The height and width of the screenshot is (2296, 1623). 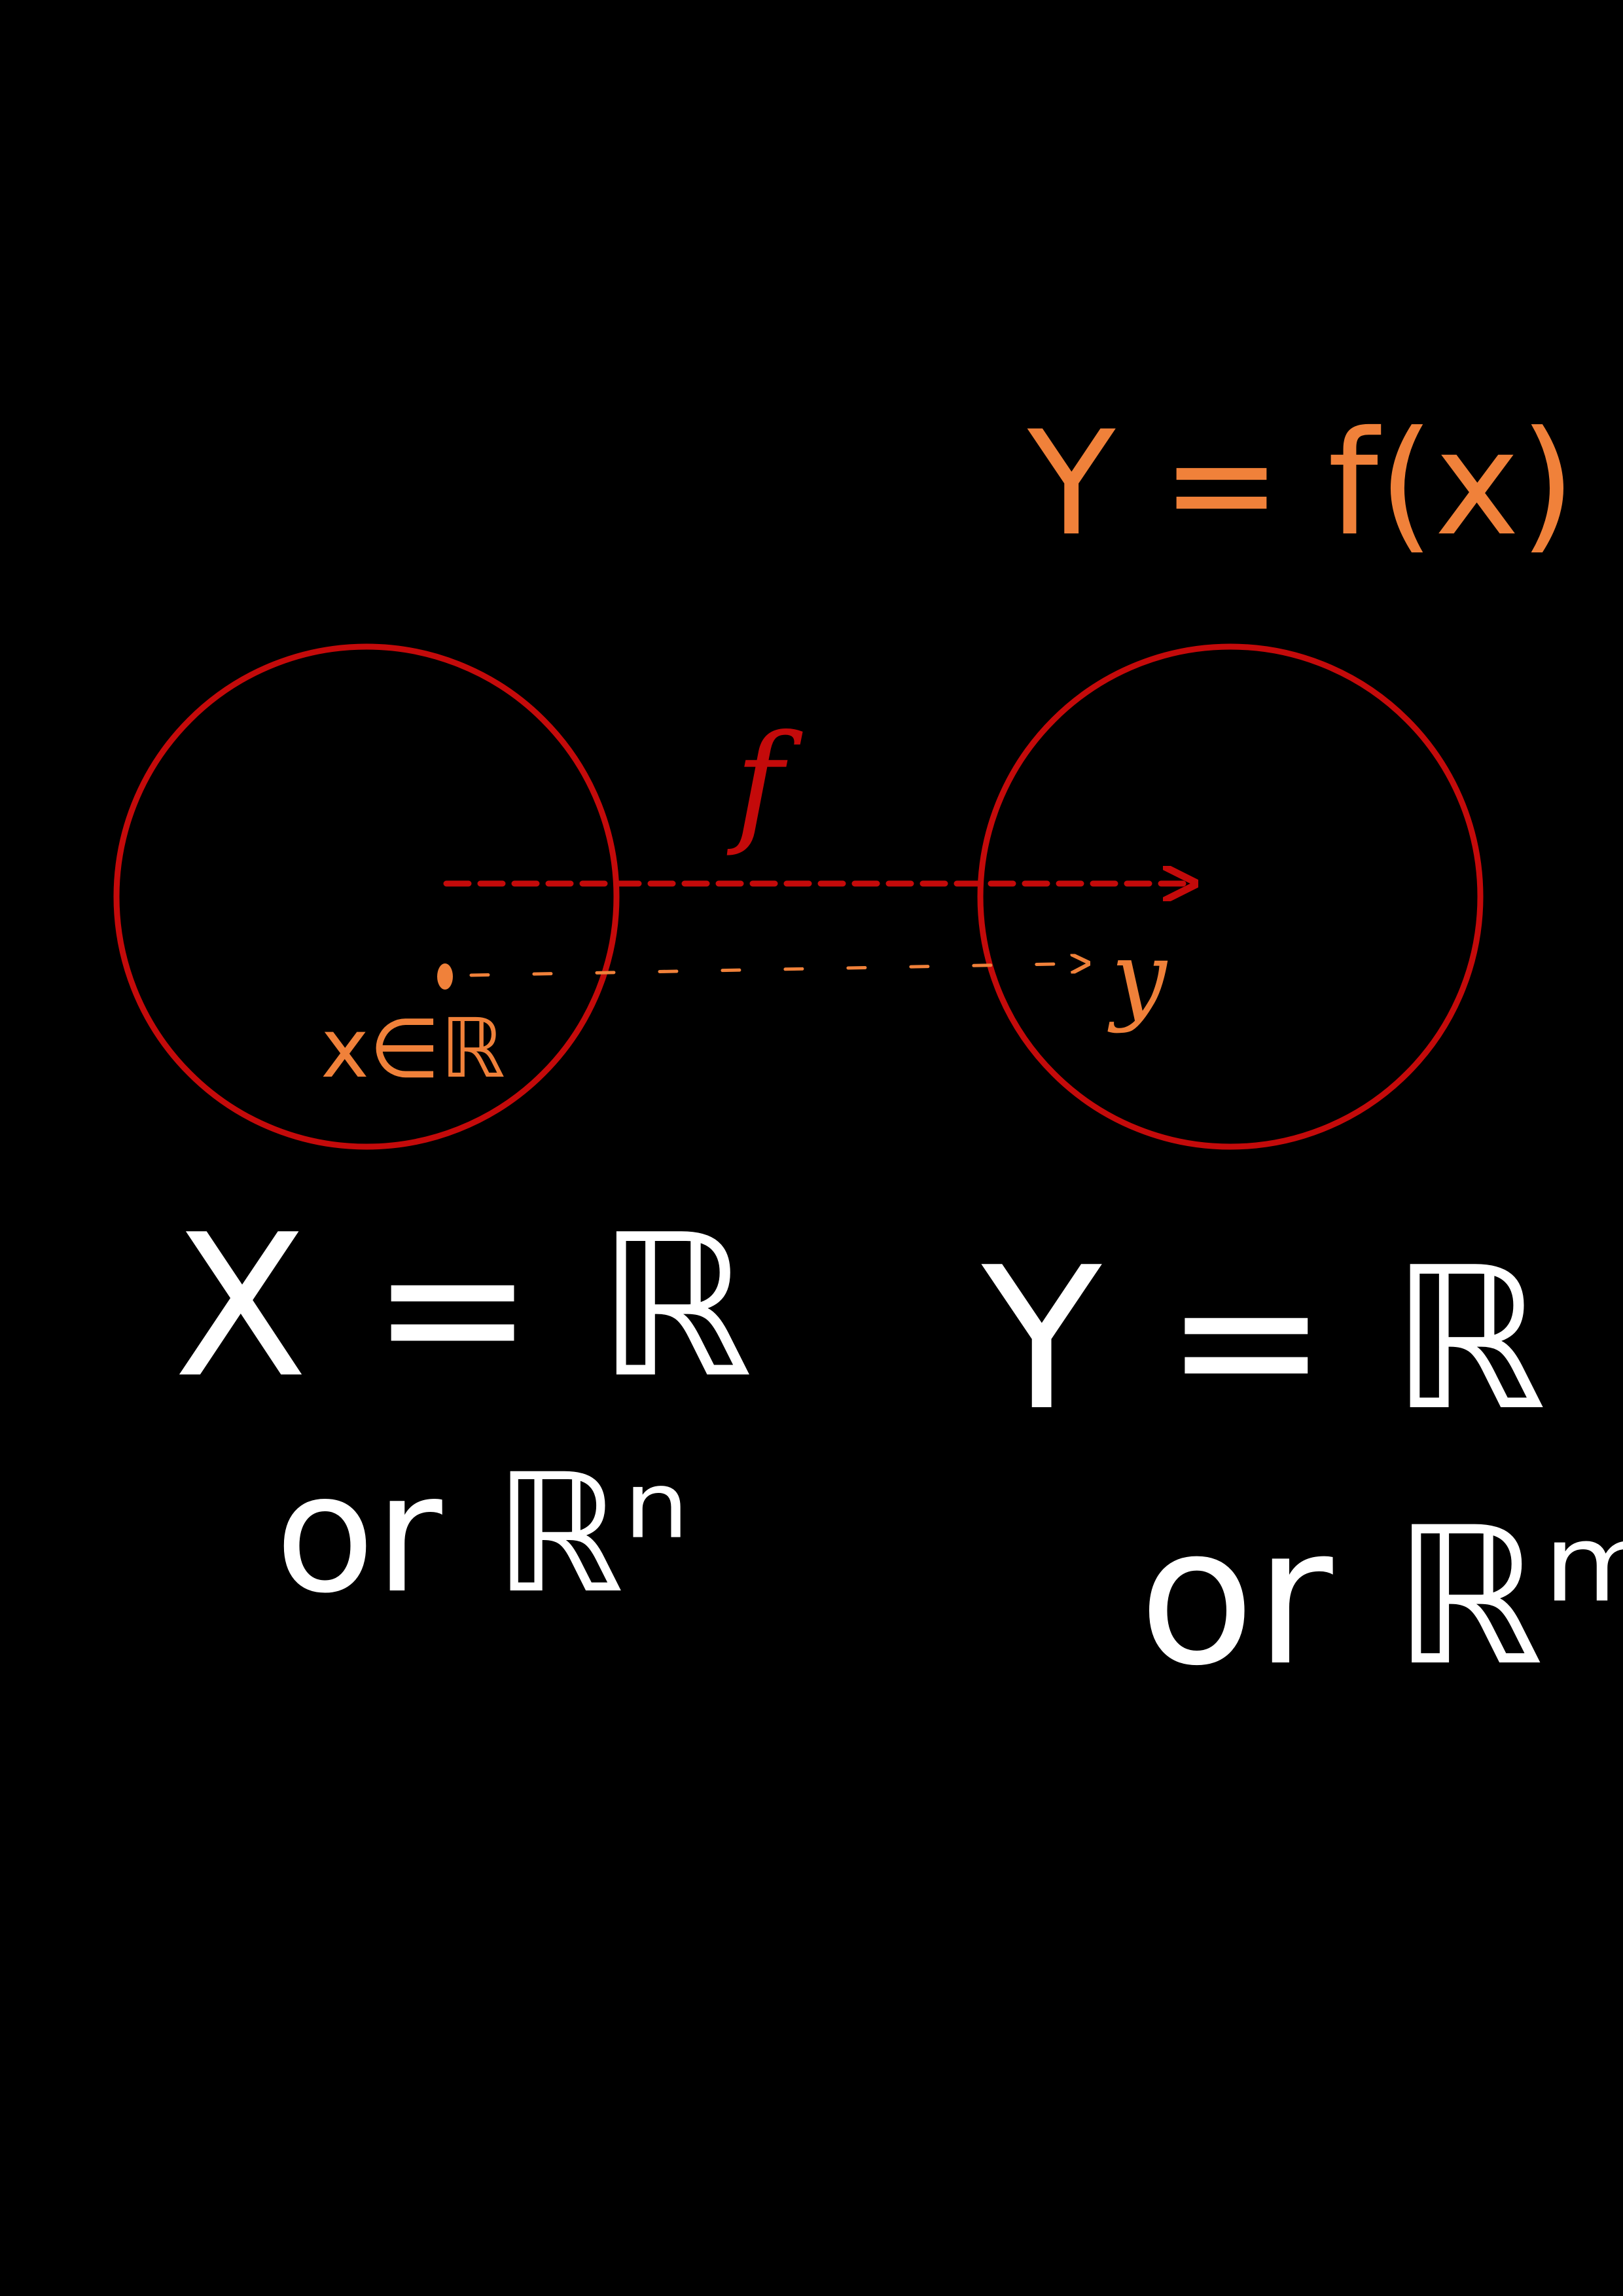 I want to click on codomain-alternative-label: or ℝᵐ, so click(x=1381, y=1597).